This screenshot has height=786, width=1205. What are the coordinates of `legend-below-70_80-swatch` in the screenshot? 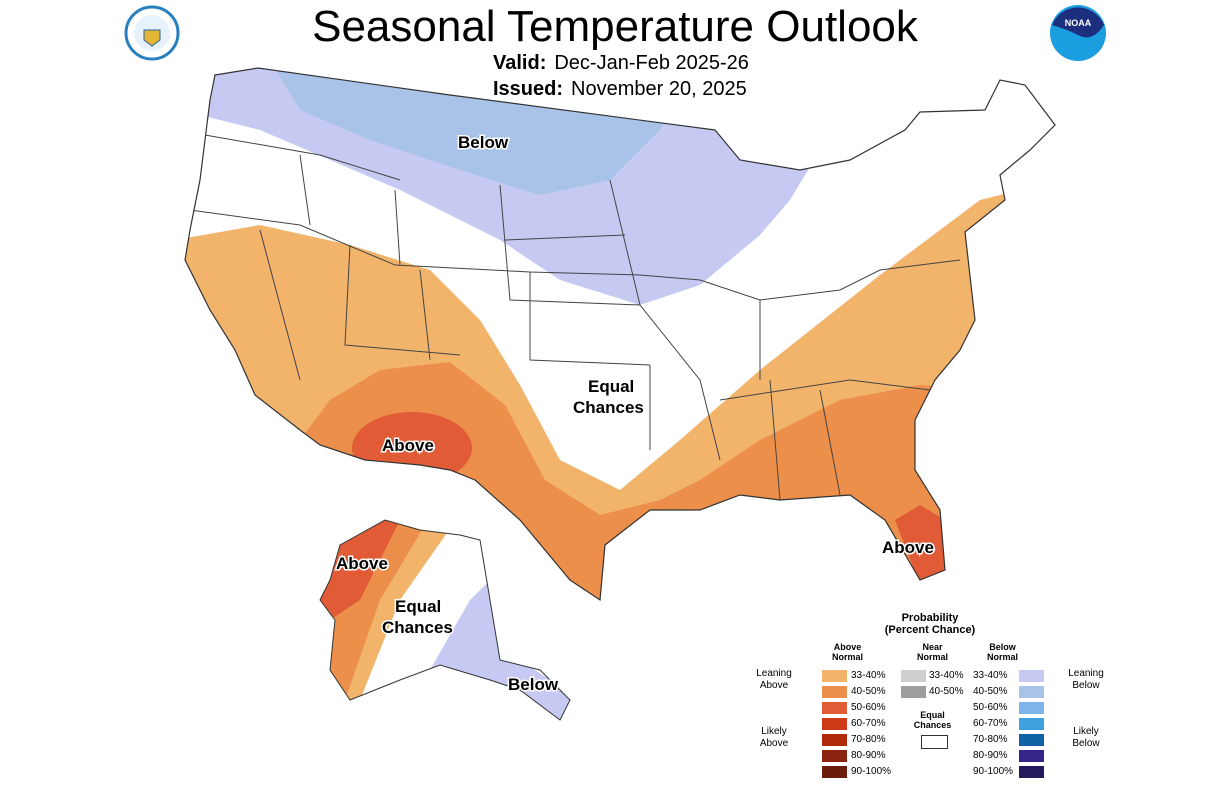 It's located at (1031, 740).